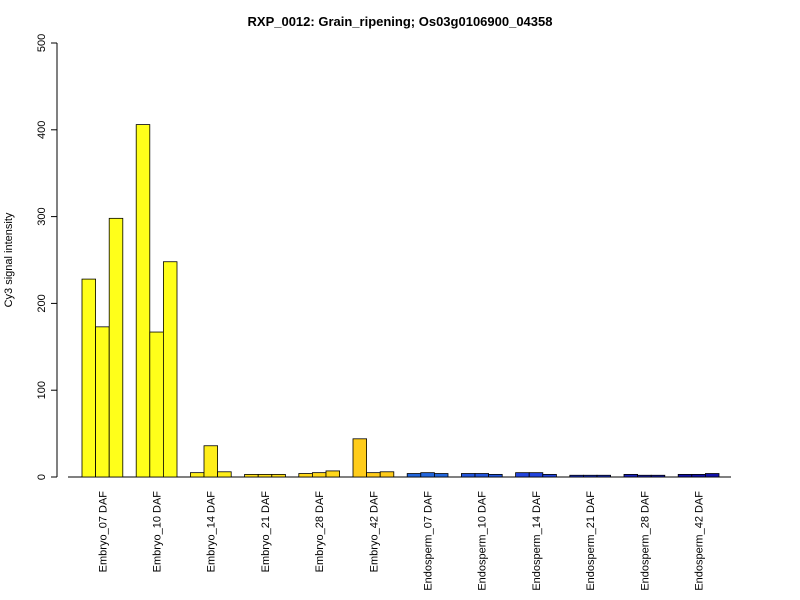  What do you see at coordinates (42, 130) in the screenshot?
I see `y-tick-label: 400` at bounding box center [42, 130].